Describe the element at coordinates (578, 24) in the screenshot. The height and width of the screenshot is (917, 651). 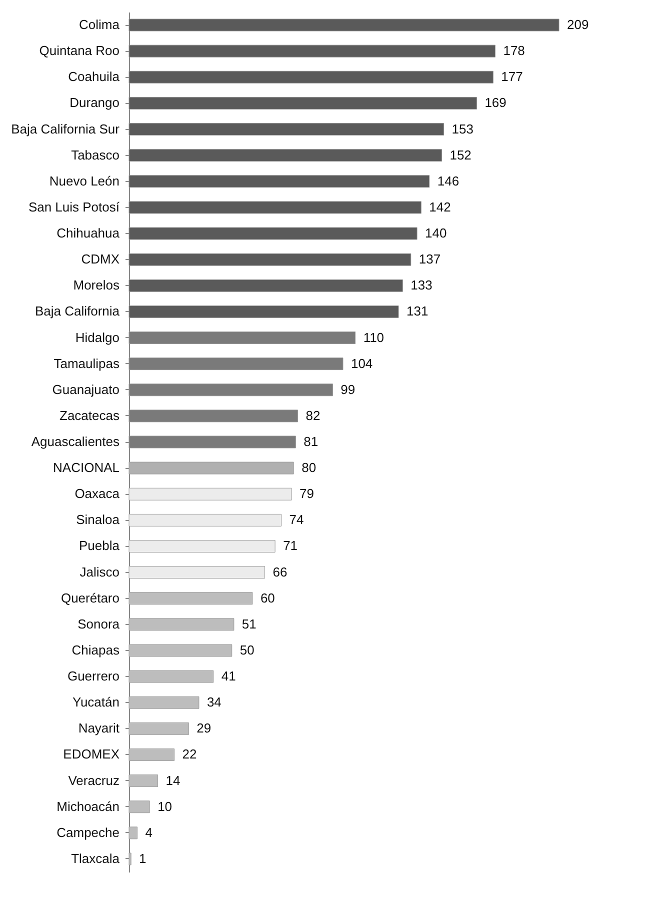
I see `data-label: 209` at that location.